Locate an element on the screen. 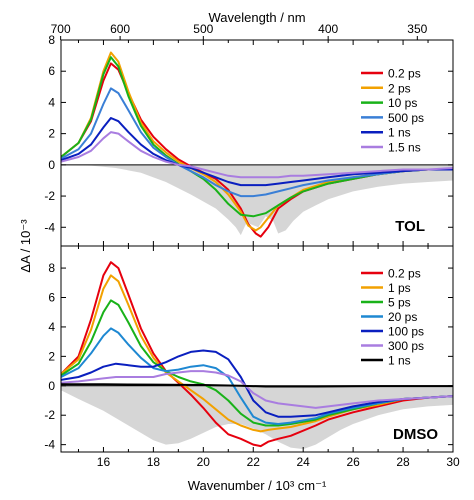  top-tick-label-0: 700 is located at coordinates (61, 29).